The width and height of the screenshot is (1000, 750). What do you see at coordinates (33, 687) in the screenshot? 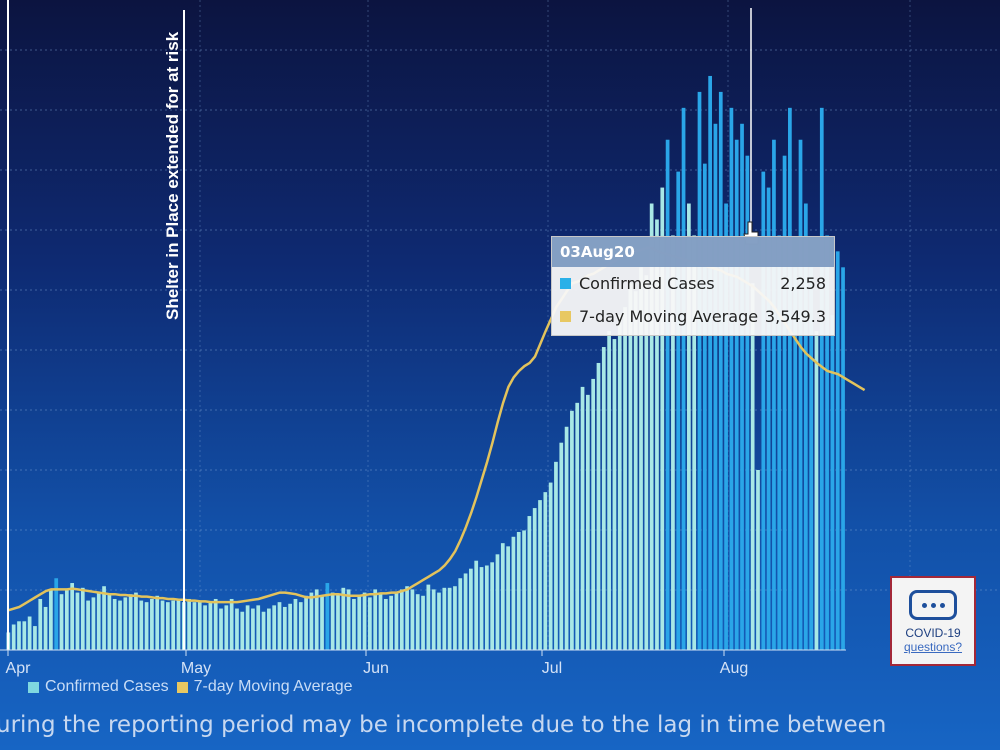
I see `cases-legend-icon` at bounding box center [33, 687].